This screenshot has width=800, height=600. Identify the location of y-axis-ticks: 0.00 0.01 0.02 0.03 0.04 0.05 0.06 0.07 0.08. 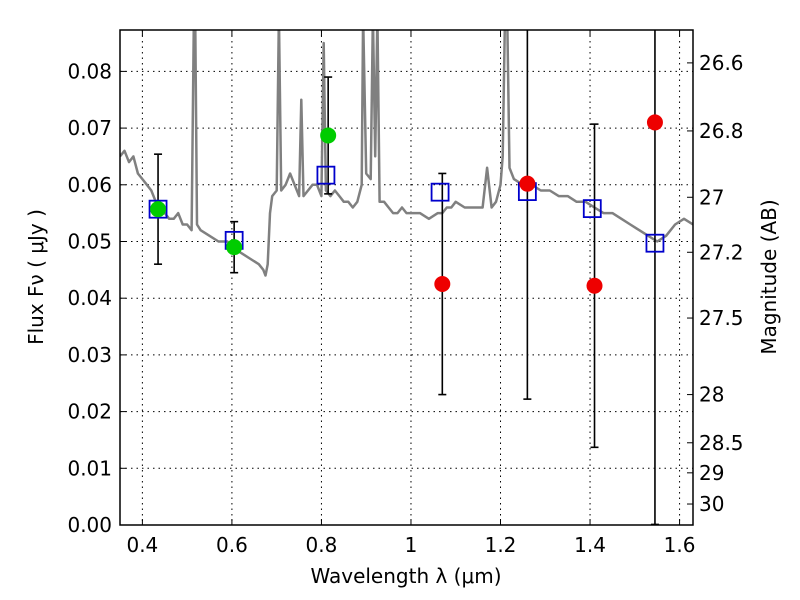
(96, 298).